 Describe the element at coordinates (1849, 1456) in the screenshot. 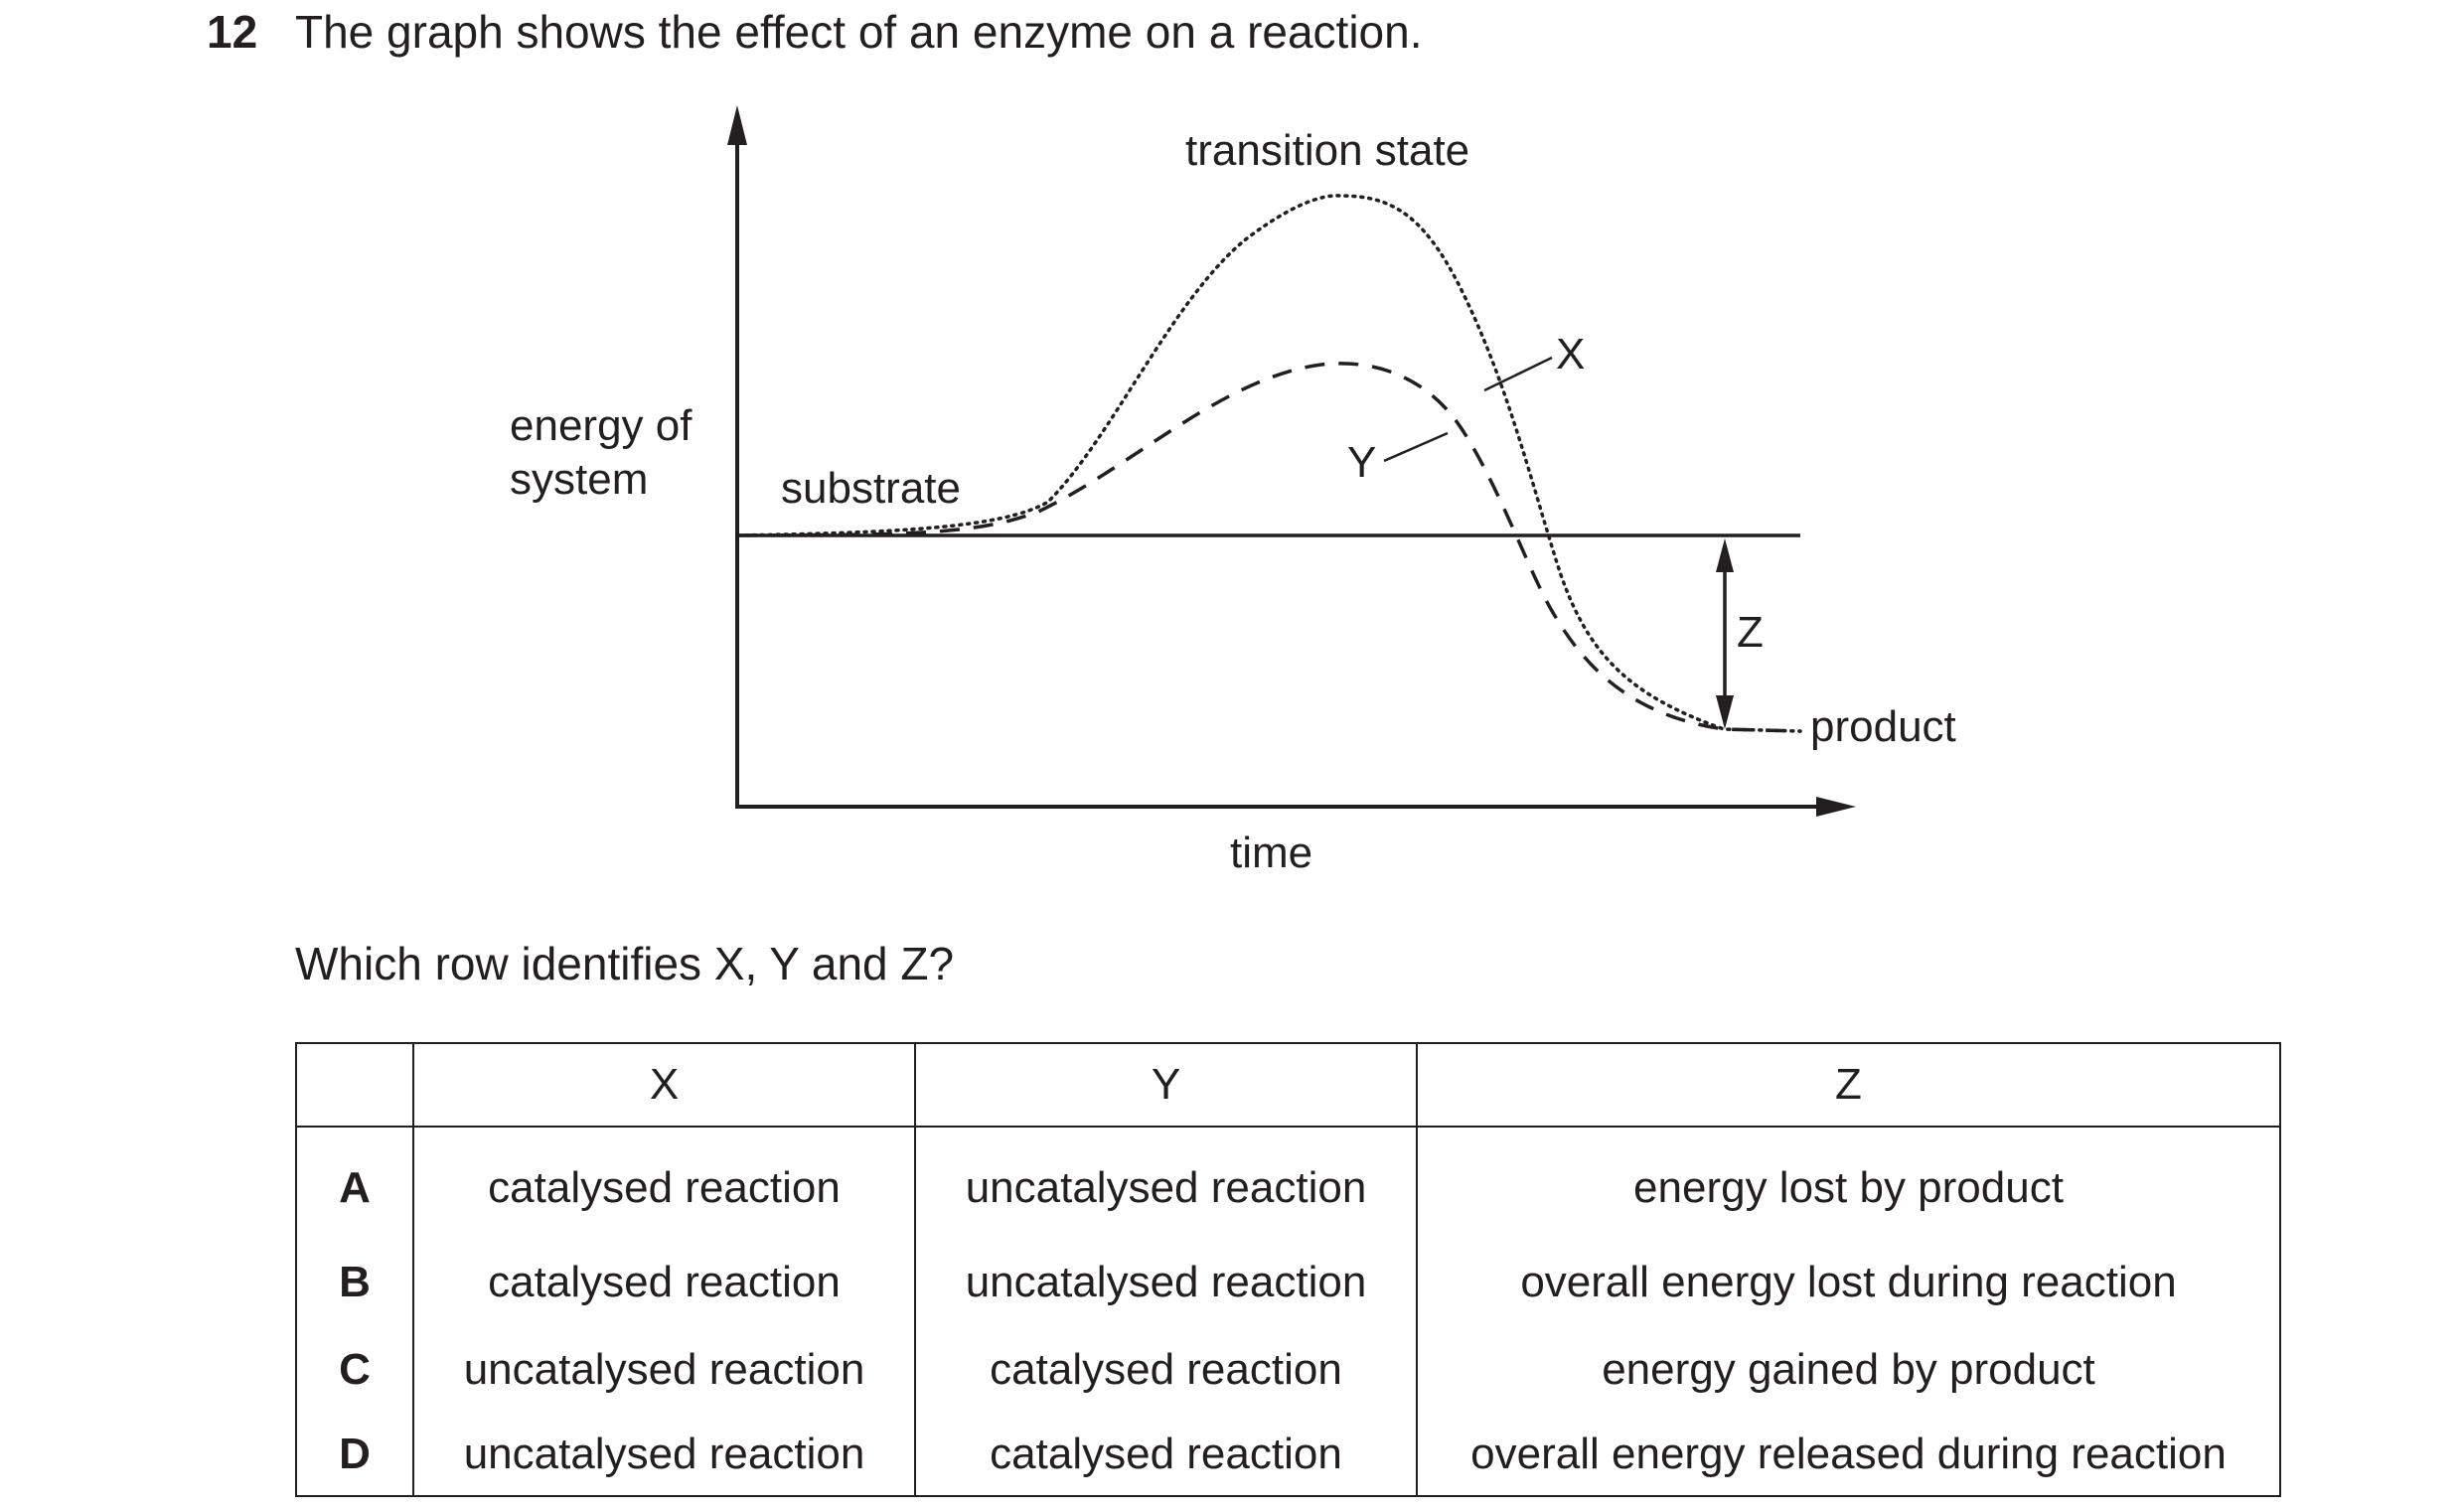

I see `option-z-cell: overall energy released during reaction` at that location.